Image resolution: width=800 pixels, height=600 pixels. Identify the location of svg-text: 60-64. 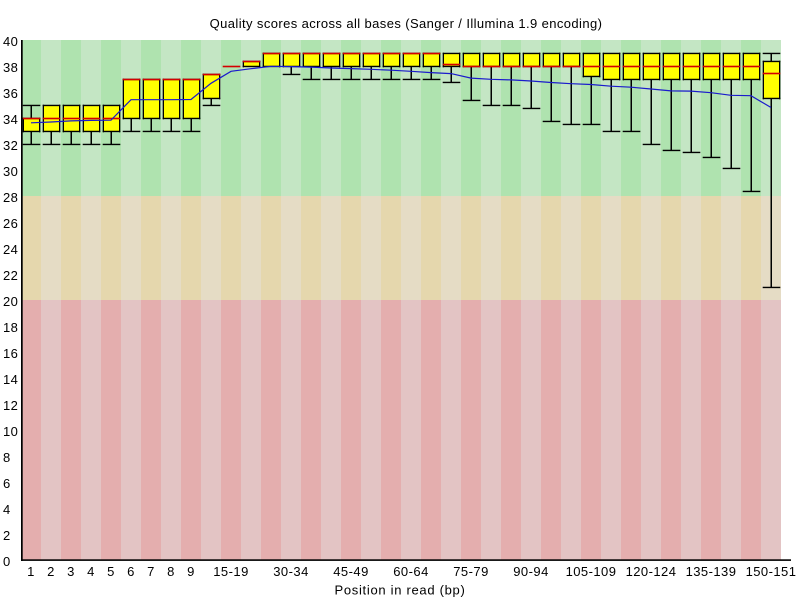
(411, 571).